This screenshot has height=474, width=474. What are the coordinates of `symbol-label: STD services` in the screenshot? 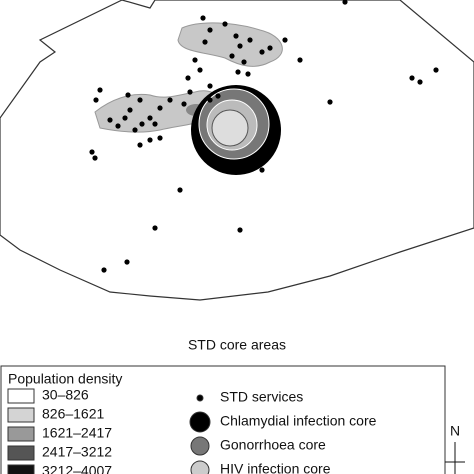 It's located at (261, 397).